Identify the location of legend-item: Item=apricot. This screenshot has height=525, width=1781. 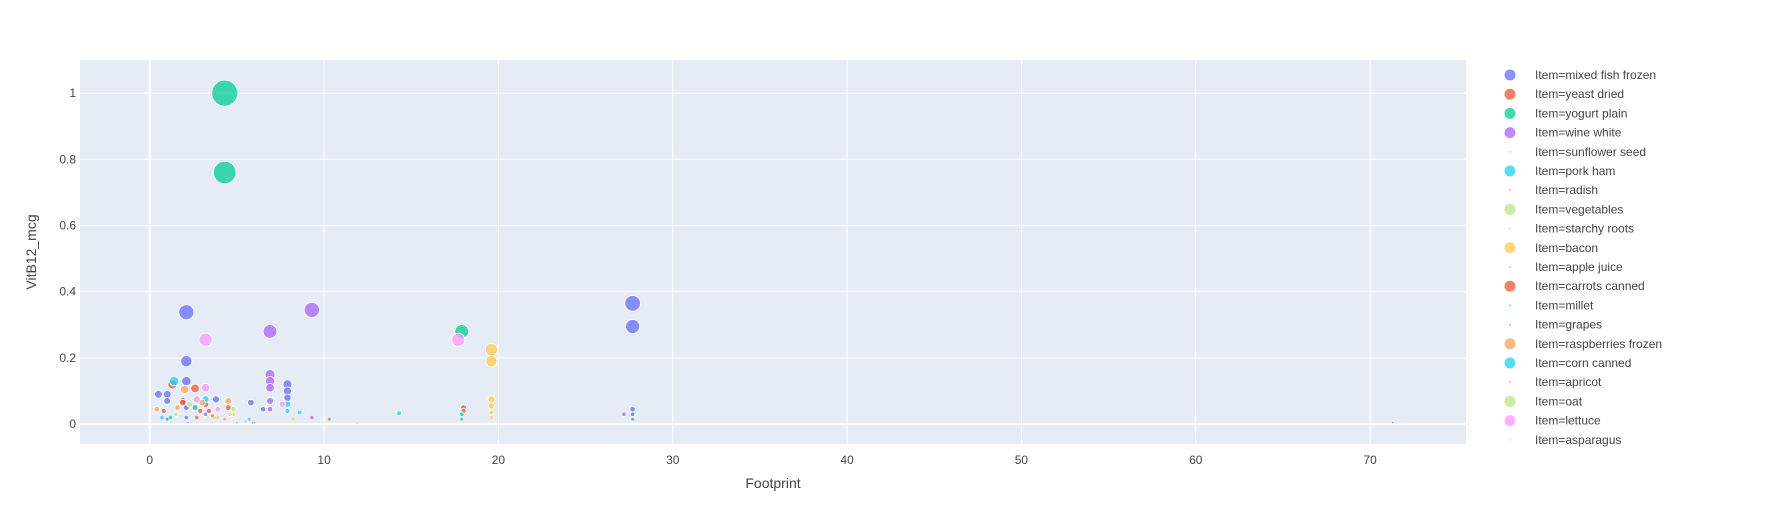
(1555, 382).